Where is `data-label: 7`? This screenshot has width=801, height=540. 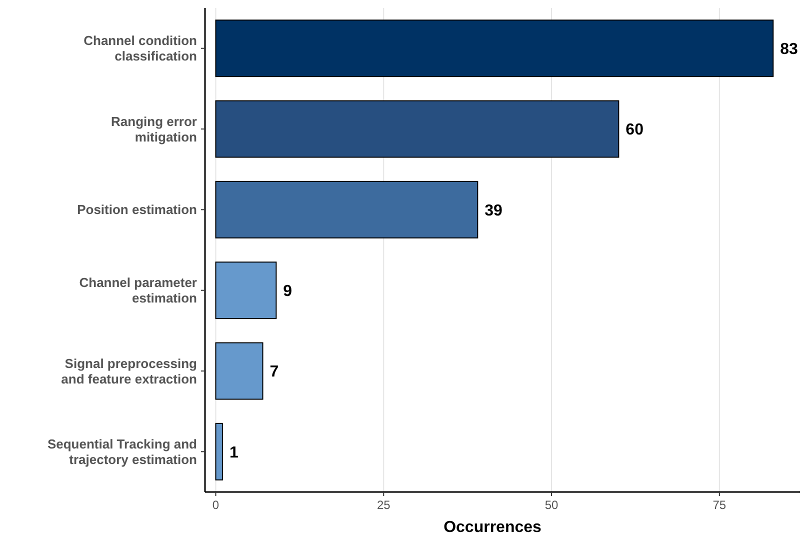 data-label: 7 is located at coordinates (274, 372).